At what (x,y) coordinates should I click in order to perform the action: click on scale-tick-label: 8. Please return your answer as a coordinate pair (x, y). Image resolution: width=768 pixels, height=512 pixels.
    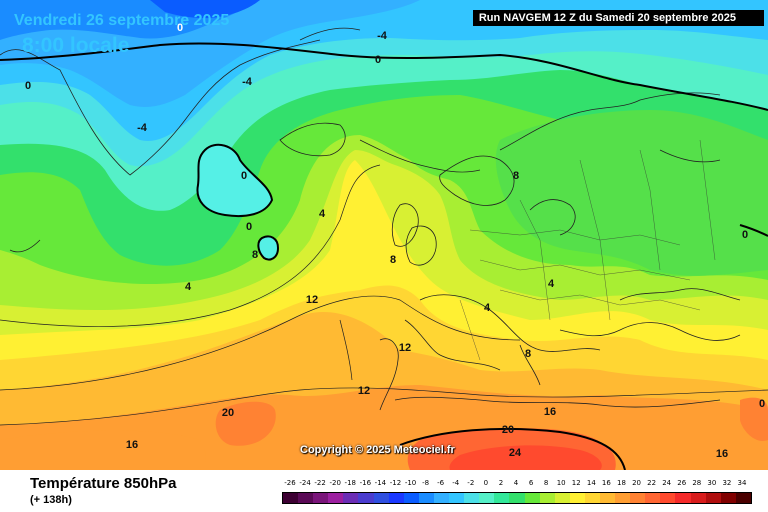
    Looking at the image, I should click on (546, 483).